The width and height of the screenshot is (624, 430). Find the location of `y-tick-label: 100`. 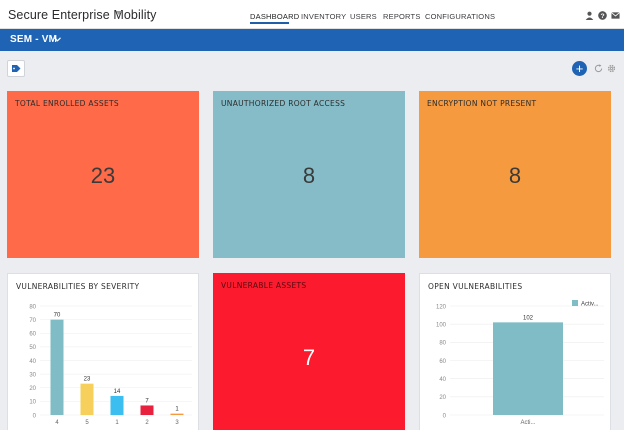

y-tick-label: 100 is located at coordinates (441, 325).